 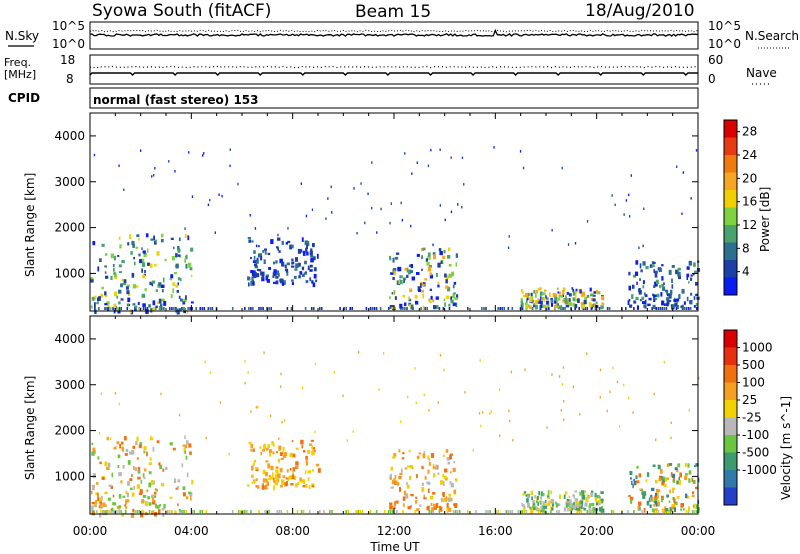 What do you see at coordinates (761, 73) in the screenshot?
I see `nave-label: Nave` at bounding box center [761, 73].